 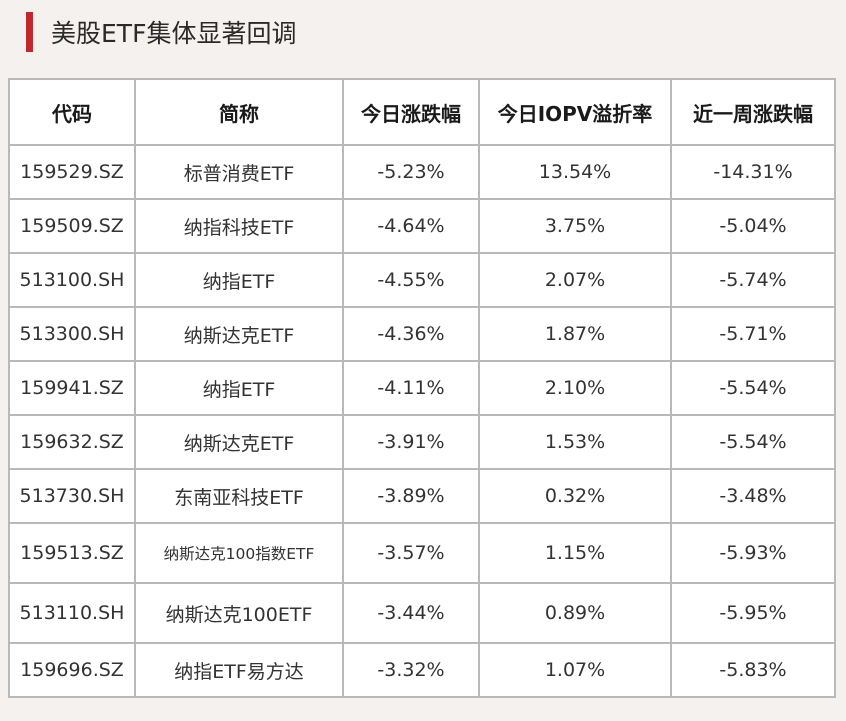 I want to click on cell-week-change: -5.83%, so click(x=753, y=670).